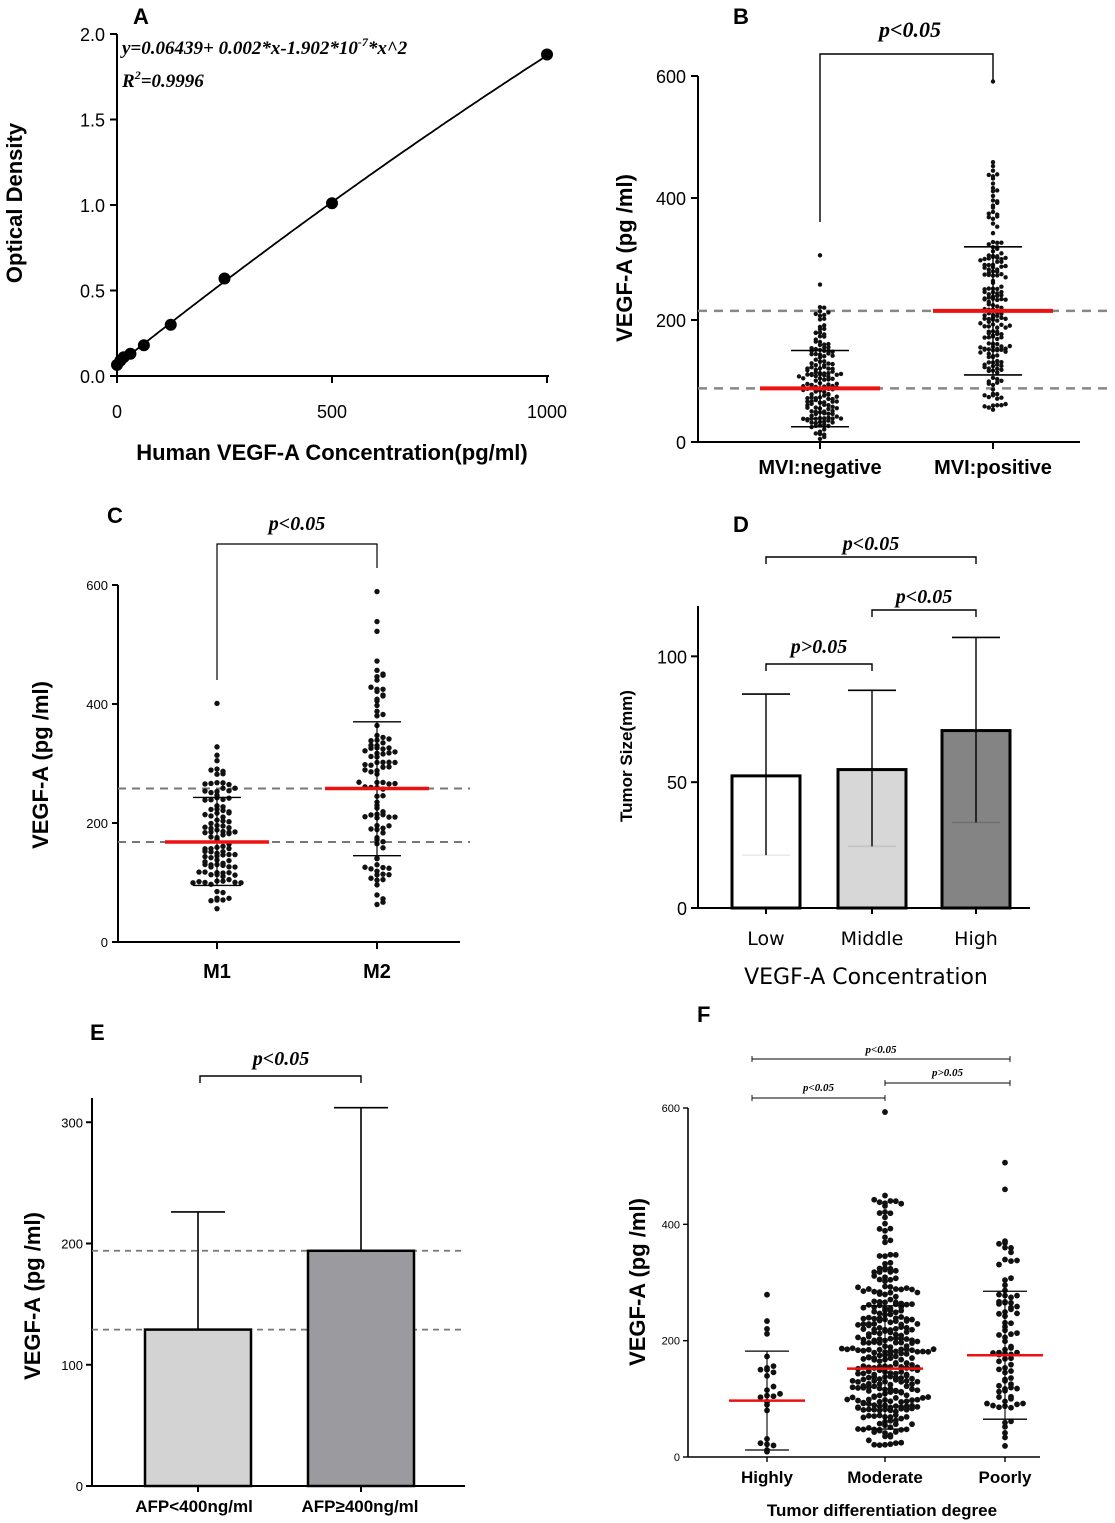  What do you see at coordinates (767, 1477) in the screenshot?
I see `x-category-label: Highly` at bounding box center [767, 1477].